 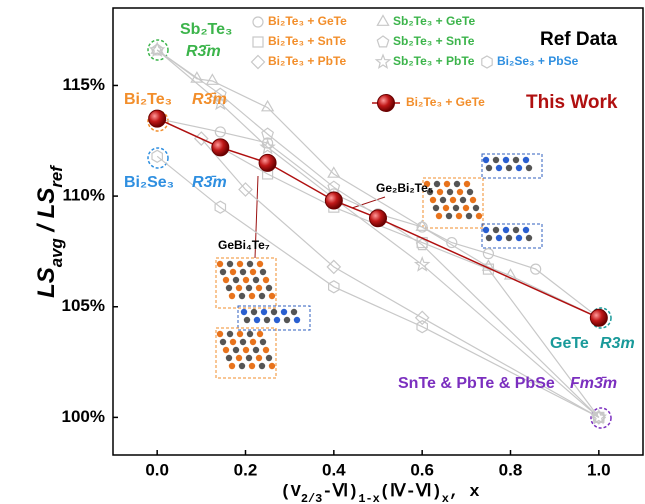 I want to click on label-part: , x, so click(x=464, y=492).